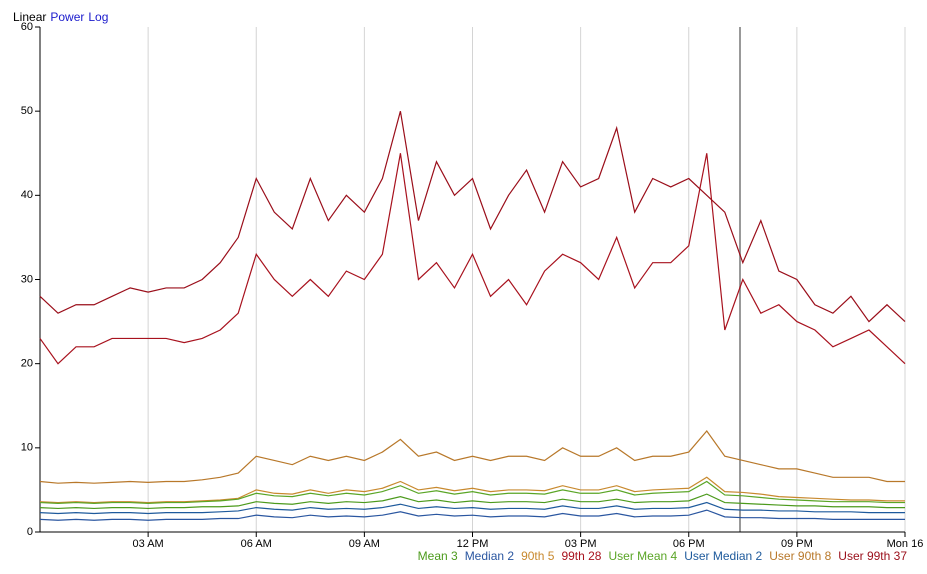  What do you see at coordinates (67, 17) in the screenshot?
I see `scale-option: Power` at bounding box center [67, 17].